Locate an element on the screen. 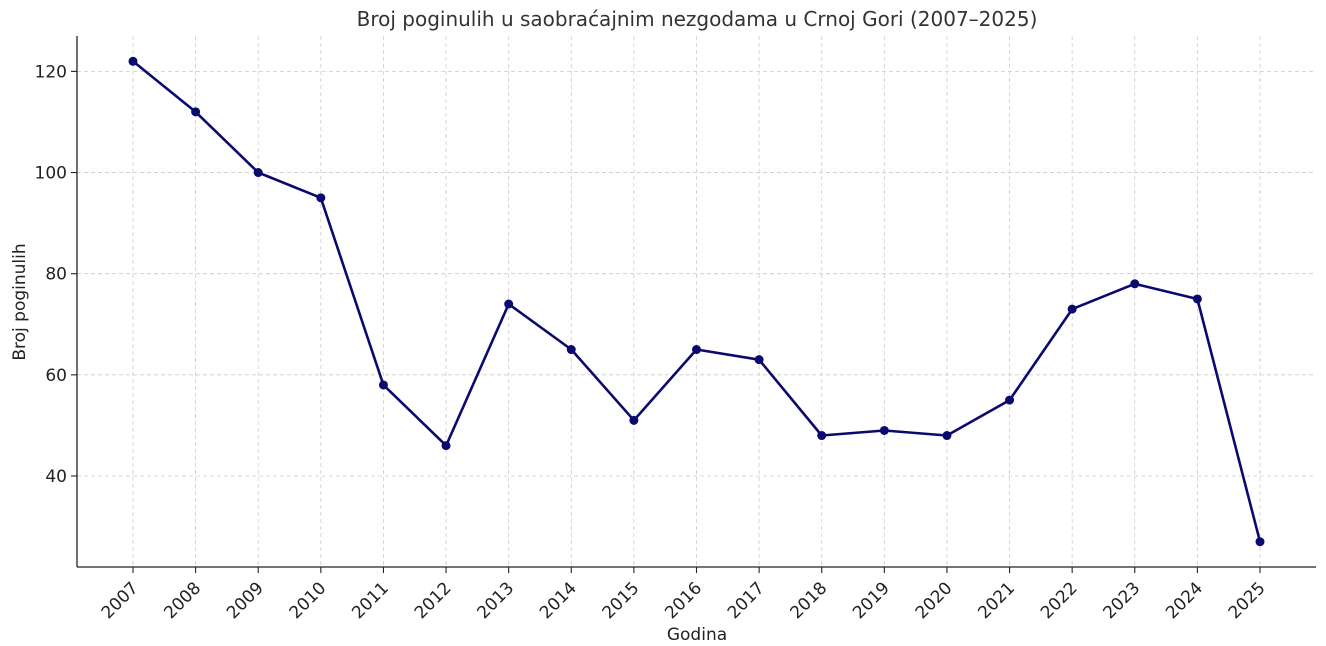  y-tick-label-40: 40 is located at coordinates (56, 477).